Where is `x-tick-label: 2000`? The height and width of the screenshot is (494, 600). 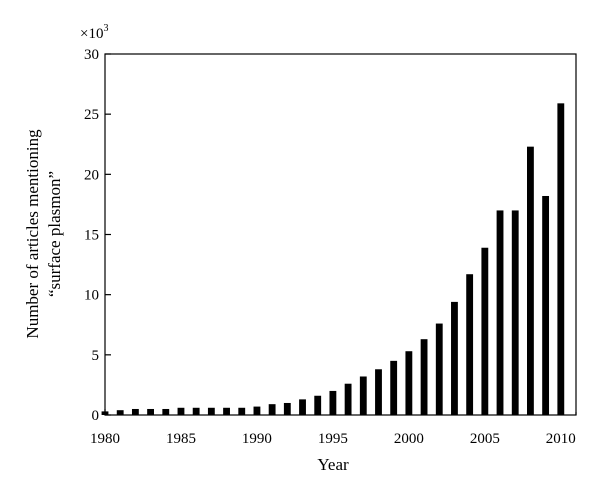 x-tick-label: 2000 is located at coordinates (409, 439).